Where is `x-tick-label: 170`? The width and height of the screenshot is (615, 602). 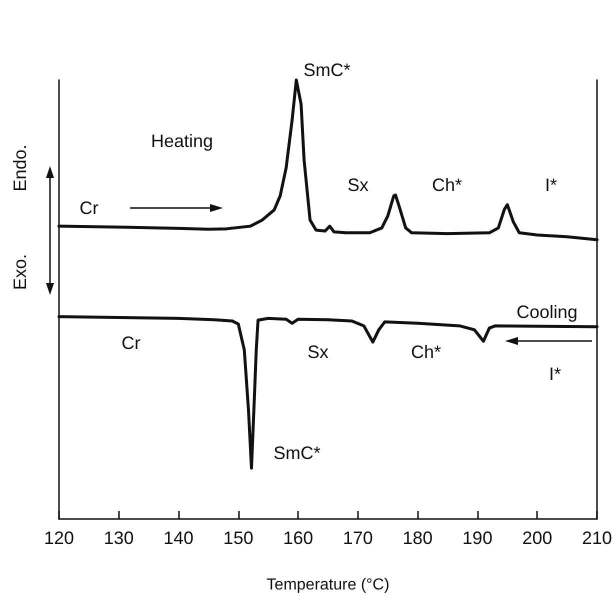 x-tick-label: 170 is located at coordinates (357, 538).